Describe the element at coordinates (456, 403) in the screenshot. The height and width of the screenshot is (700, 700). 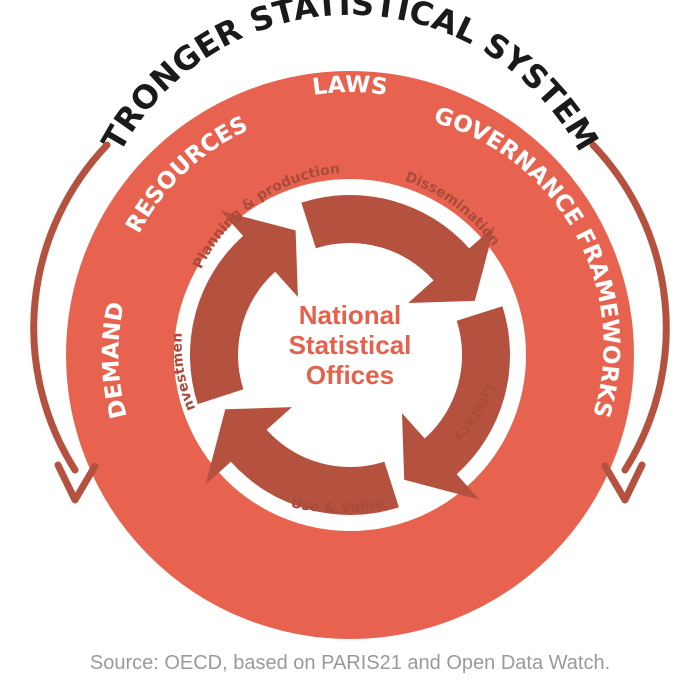
I see `cycle-arrow-literacy` at that location.